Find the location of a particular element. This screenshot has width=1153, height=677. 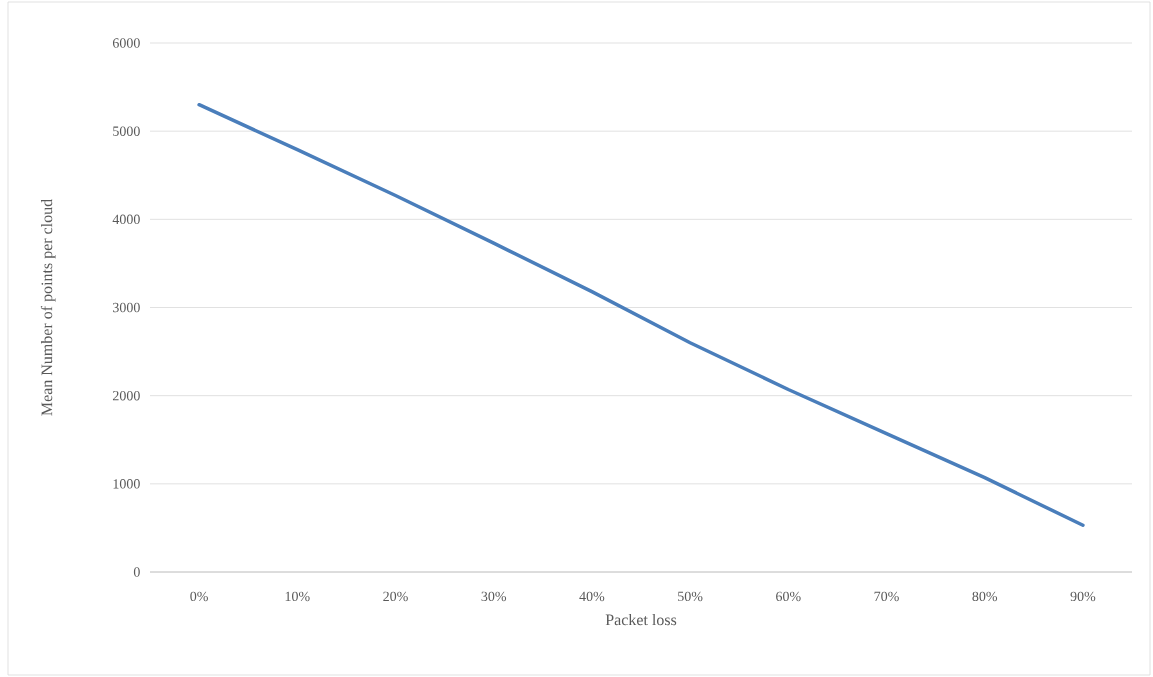

x-tick-label: 0% is located at coordinates (199, 596).